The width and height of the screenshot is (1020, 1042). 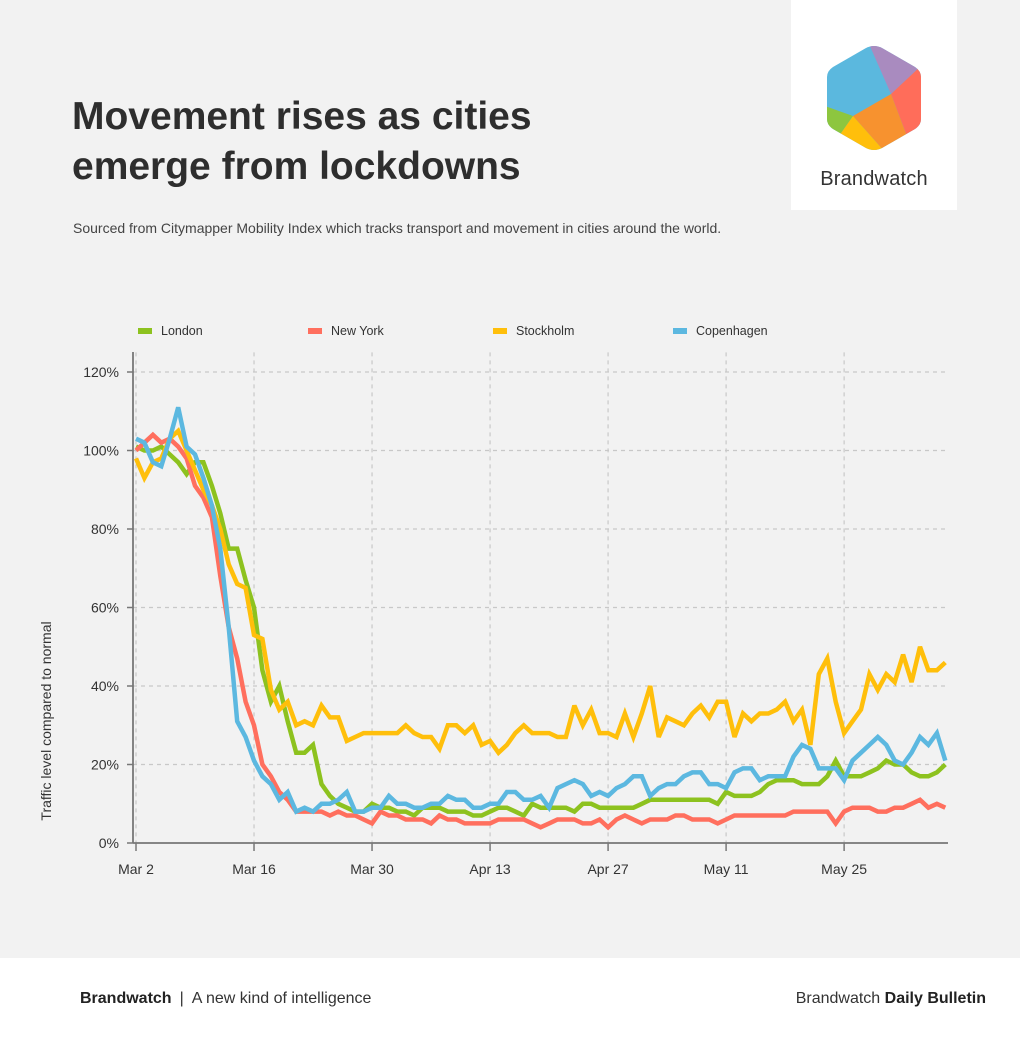 I want to click on legend-item-new-york: New York, so click(x=346, y=331).